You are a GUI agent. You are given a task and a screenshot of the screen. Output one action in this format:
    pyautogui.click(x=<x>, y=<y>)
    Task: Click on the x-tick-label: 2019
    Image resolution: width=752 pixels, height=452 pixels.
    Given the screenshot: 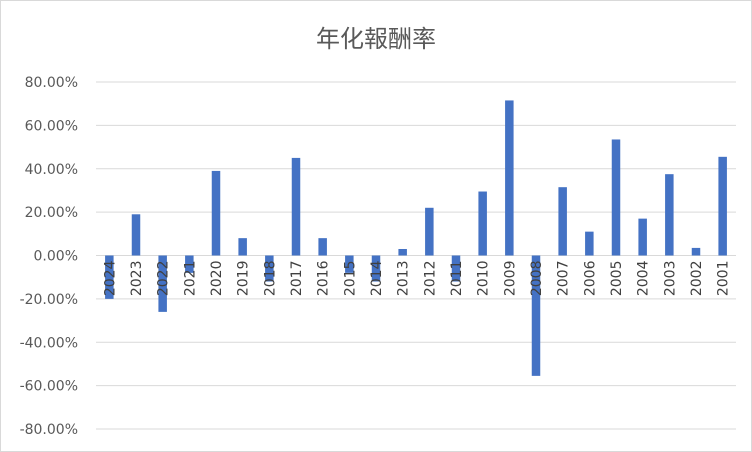 What is the action you would take?
    pyautogui.click(x=244, y=279)
    